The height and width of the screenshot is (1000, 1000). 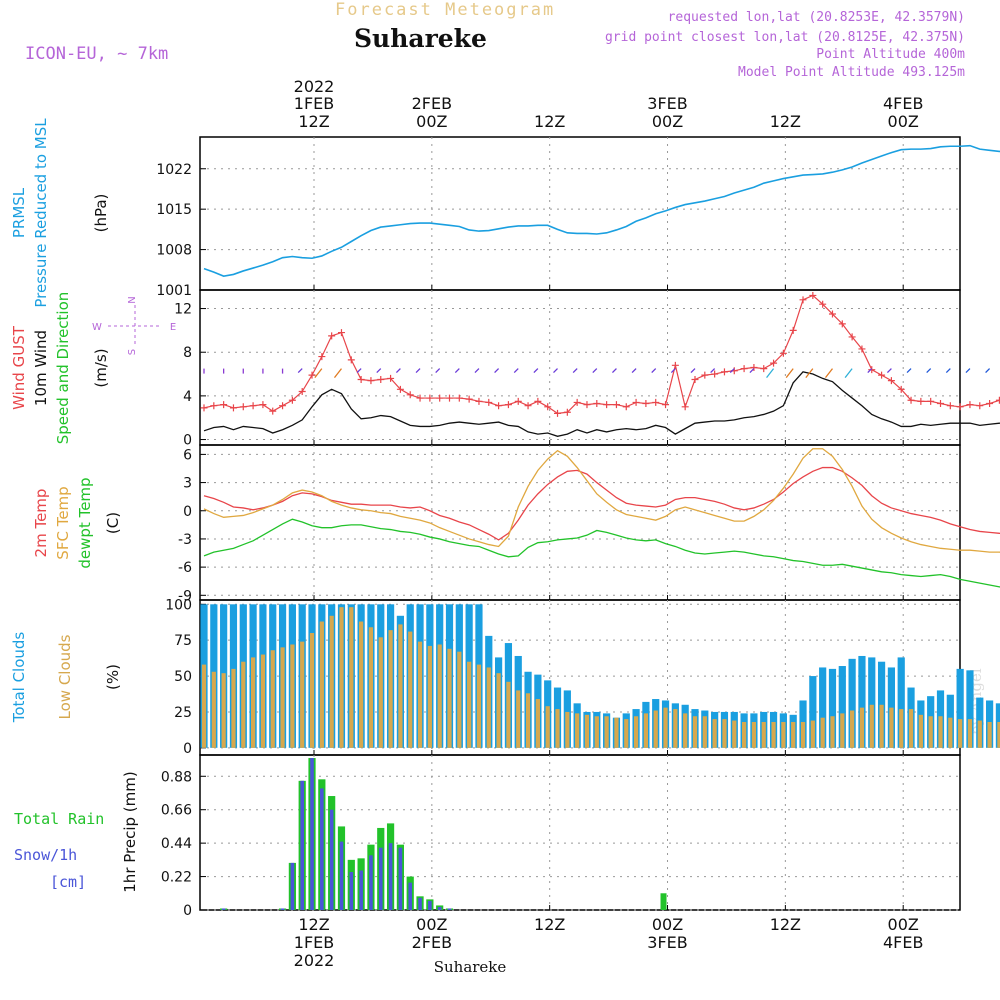 What do you see at coordinates (185, 540) in the screenshot?
I see `y-tick-label: -3` at bounding box center [185, 540].